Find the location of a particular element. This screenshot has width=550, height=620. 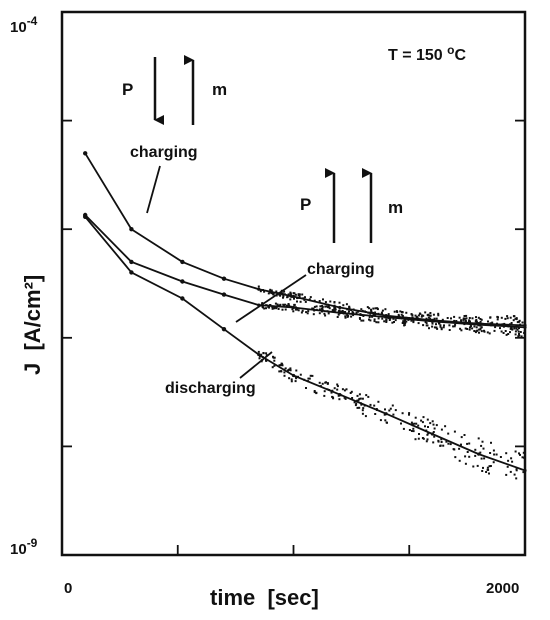

x-tick-label-0: 0 is located at coordinates (68, 588).